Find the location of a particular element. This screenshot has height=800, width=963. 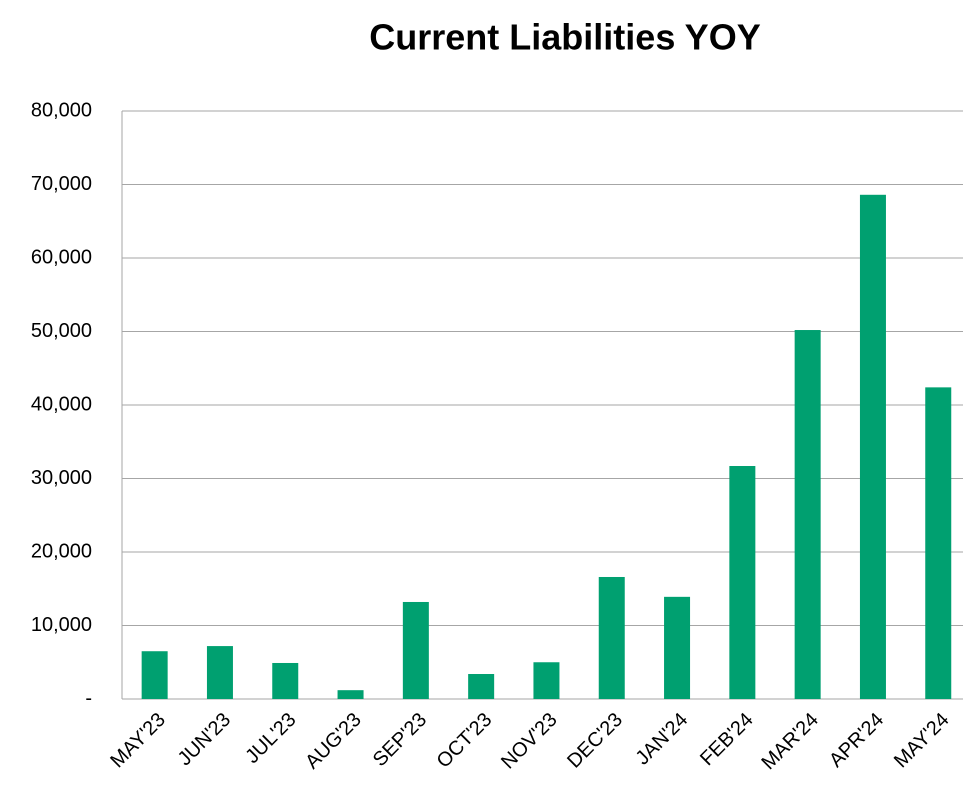

y-tick-label: 30,000 is located at coordinates (61, 478).